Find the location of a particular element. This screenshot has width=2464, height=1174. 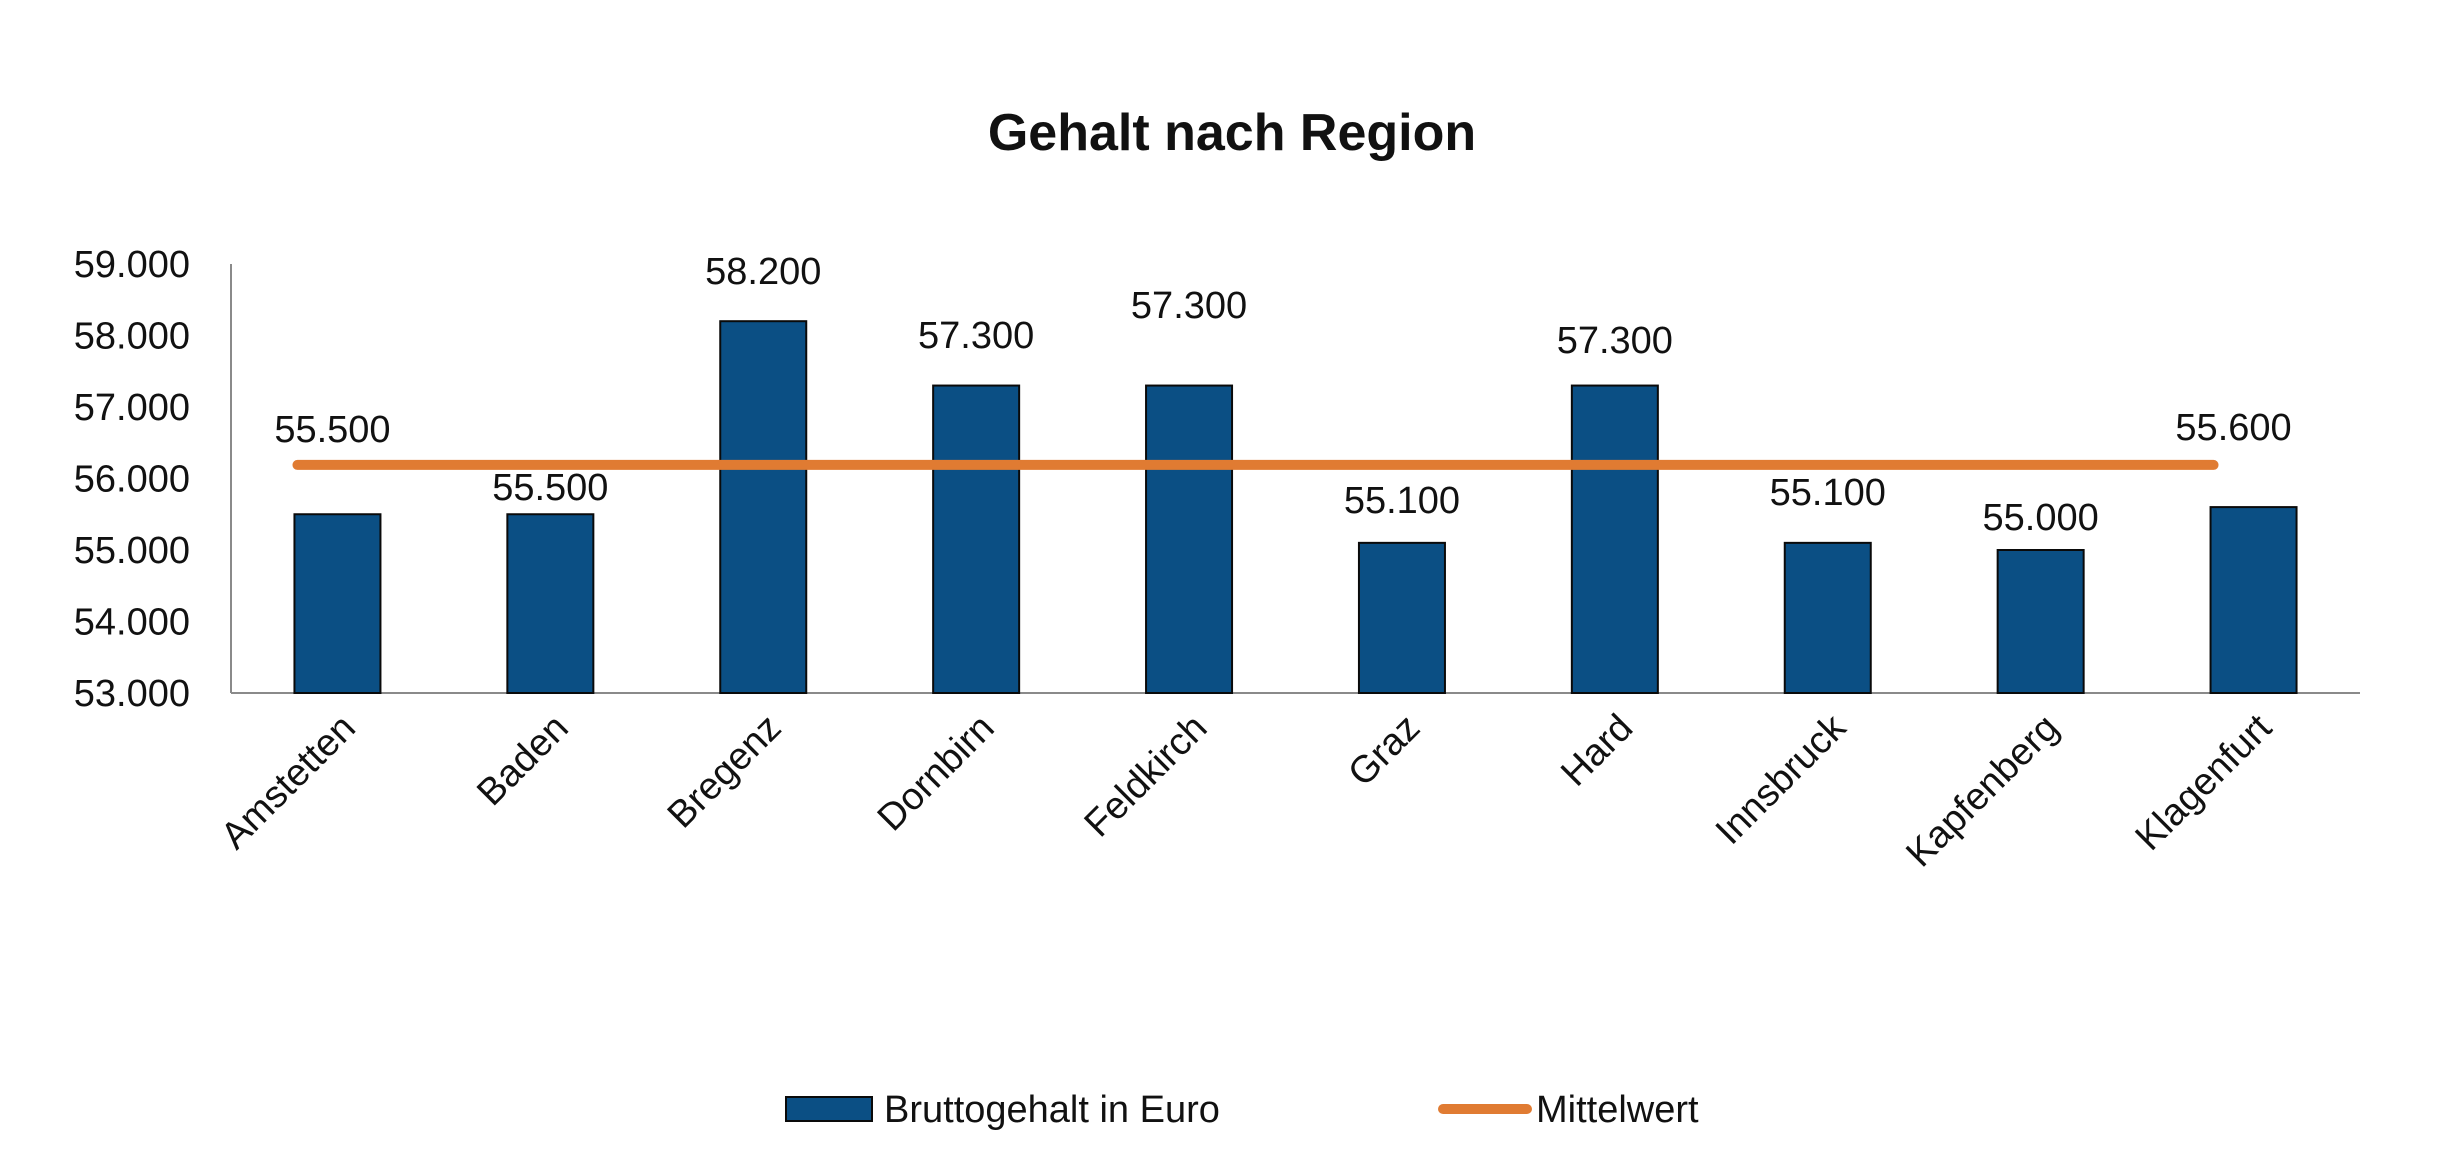

y-tick-label: 54.000 is located at coordinates (132, 623).